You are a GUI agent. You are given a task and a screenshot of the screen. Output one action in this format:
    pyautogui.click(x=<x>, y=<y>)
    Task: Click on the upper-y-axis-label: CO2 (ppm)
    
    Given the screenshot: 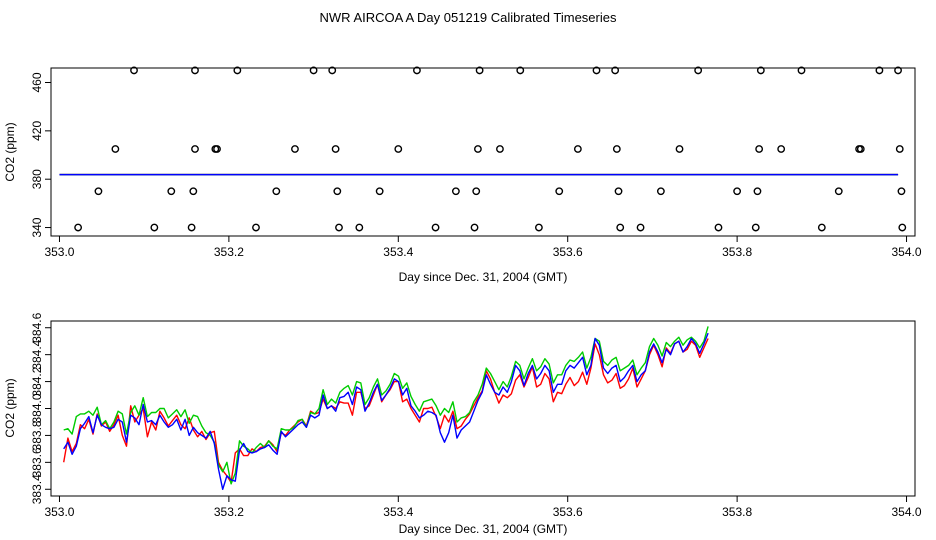 What is the action you would take?
    pyautogui.click(x=10, y=151)
    